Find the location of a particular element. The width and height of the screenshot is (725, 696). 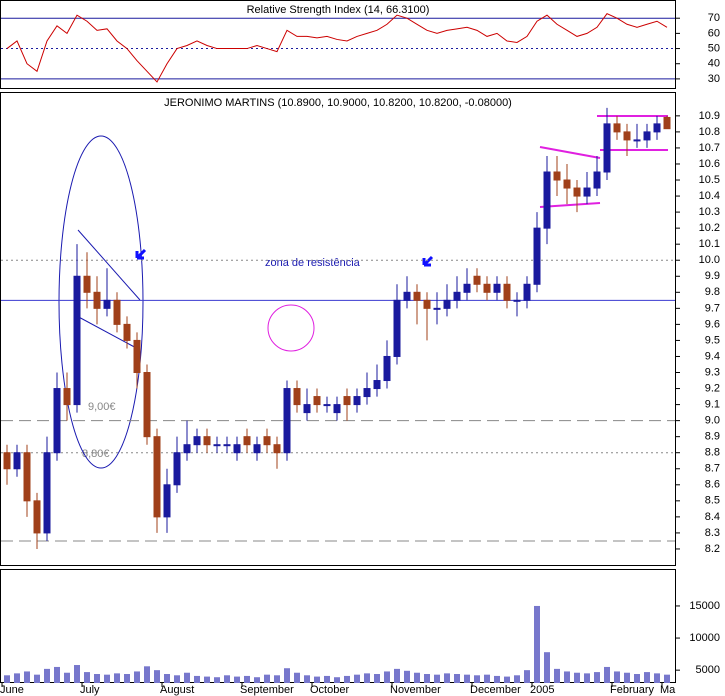

y-tick-label: 9.5 is located at coordinates (712, 340).